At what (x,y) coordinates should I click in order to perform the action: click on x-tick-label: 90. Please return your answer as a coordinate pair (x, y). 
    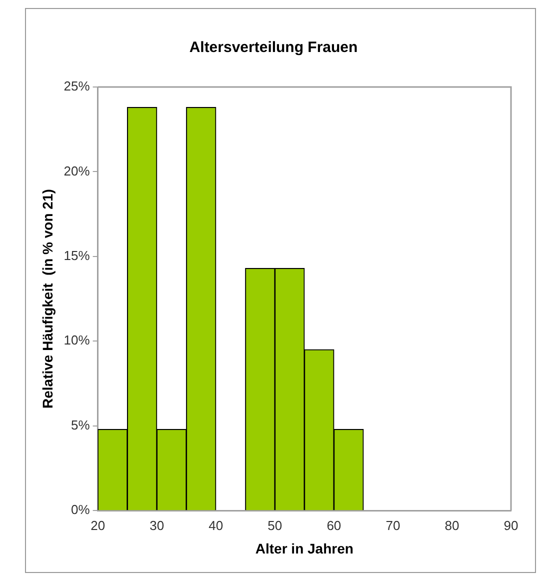
    Looking at the image, I should click on (511, 525).